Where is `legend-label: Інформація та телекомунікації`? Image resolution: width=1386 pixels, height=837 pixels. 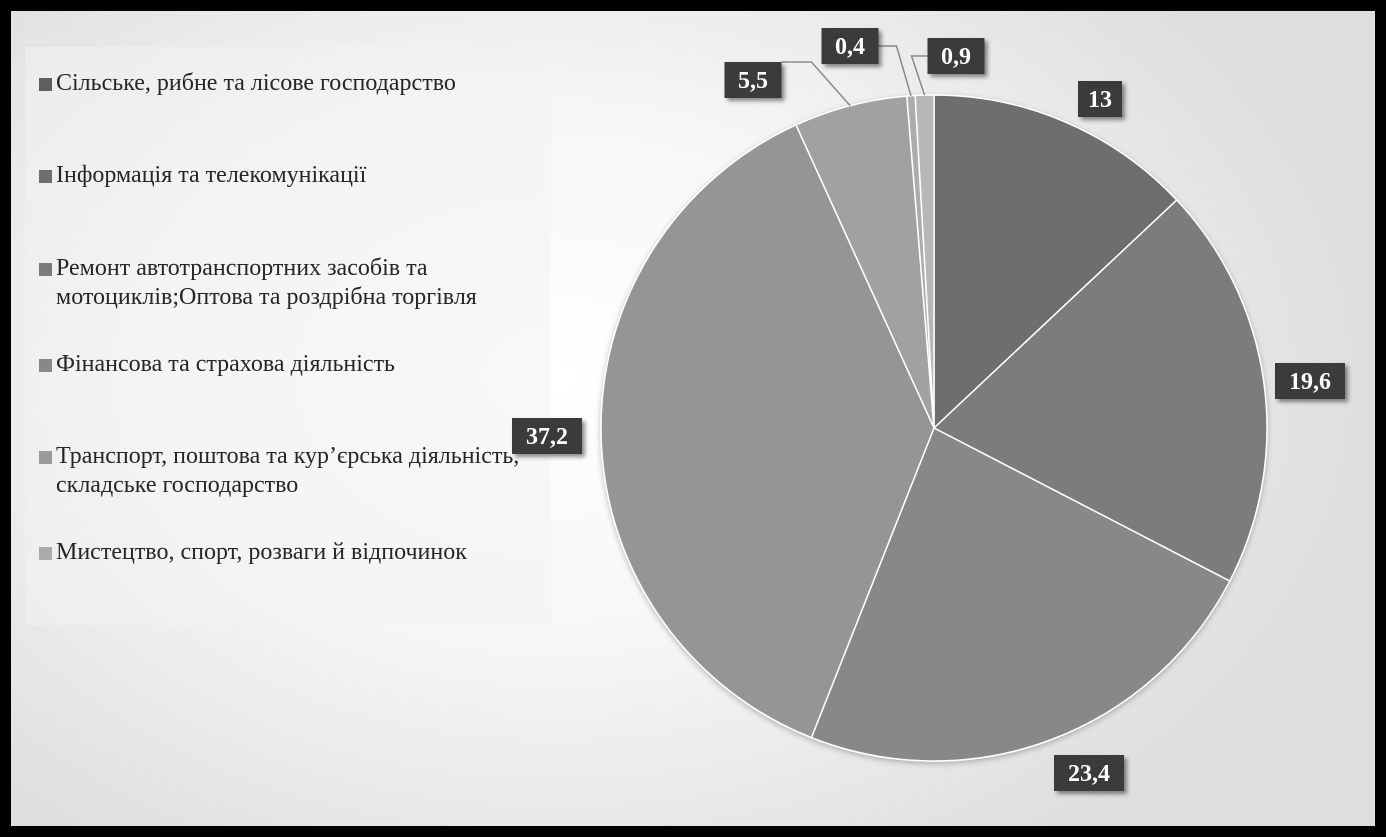 legend-label: Інформація та телекомунікації is located at coordinates (211, 175).